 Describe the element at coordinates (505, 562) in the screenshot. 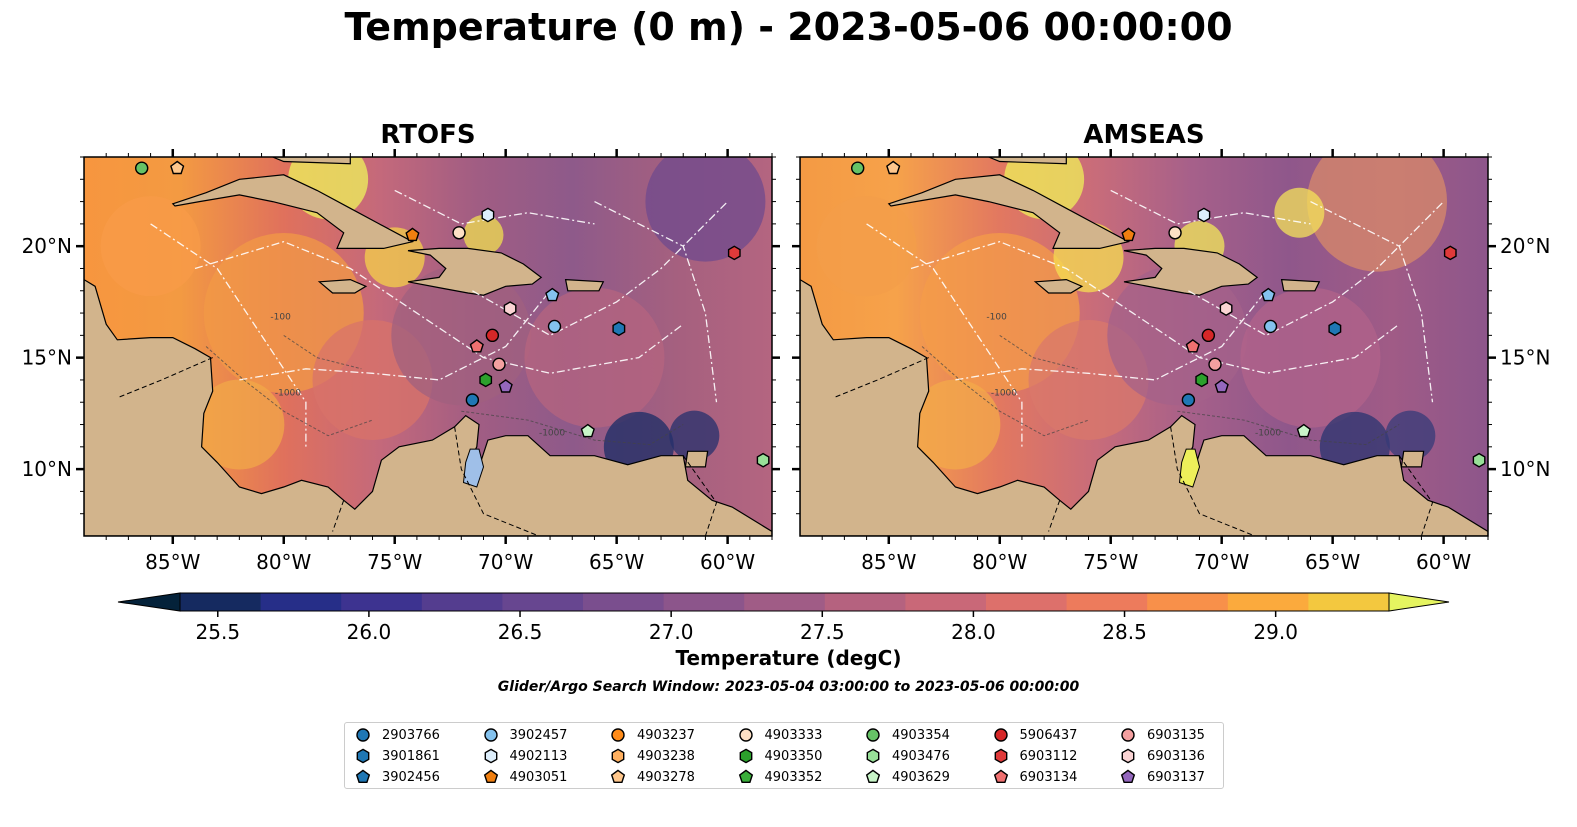

I see `lon-tick-label: 70°W` at that location.